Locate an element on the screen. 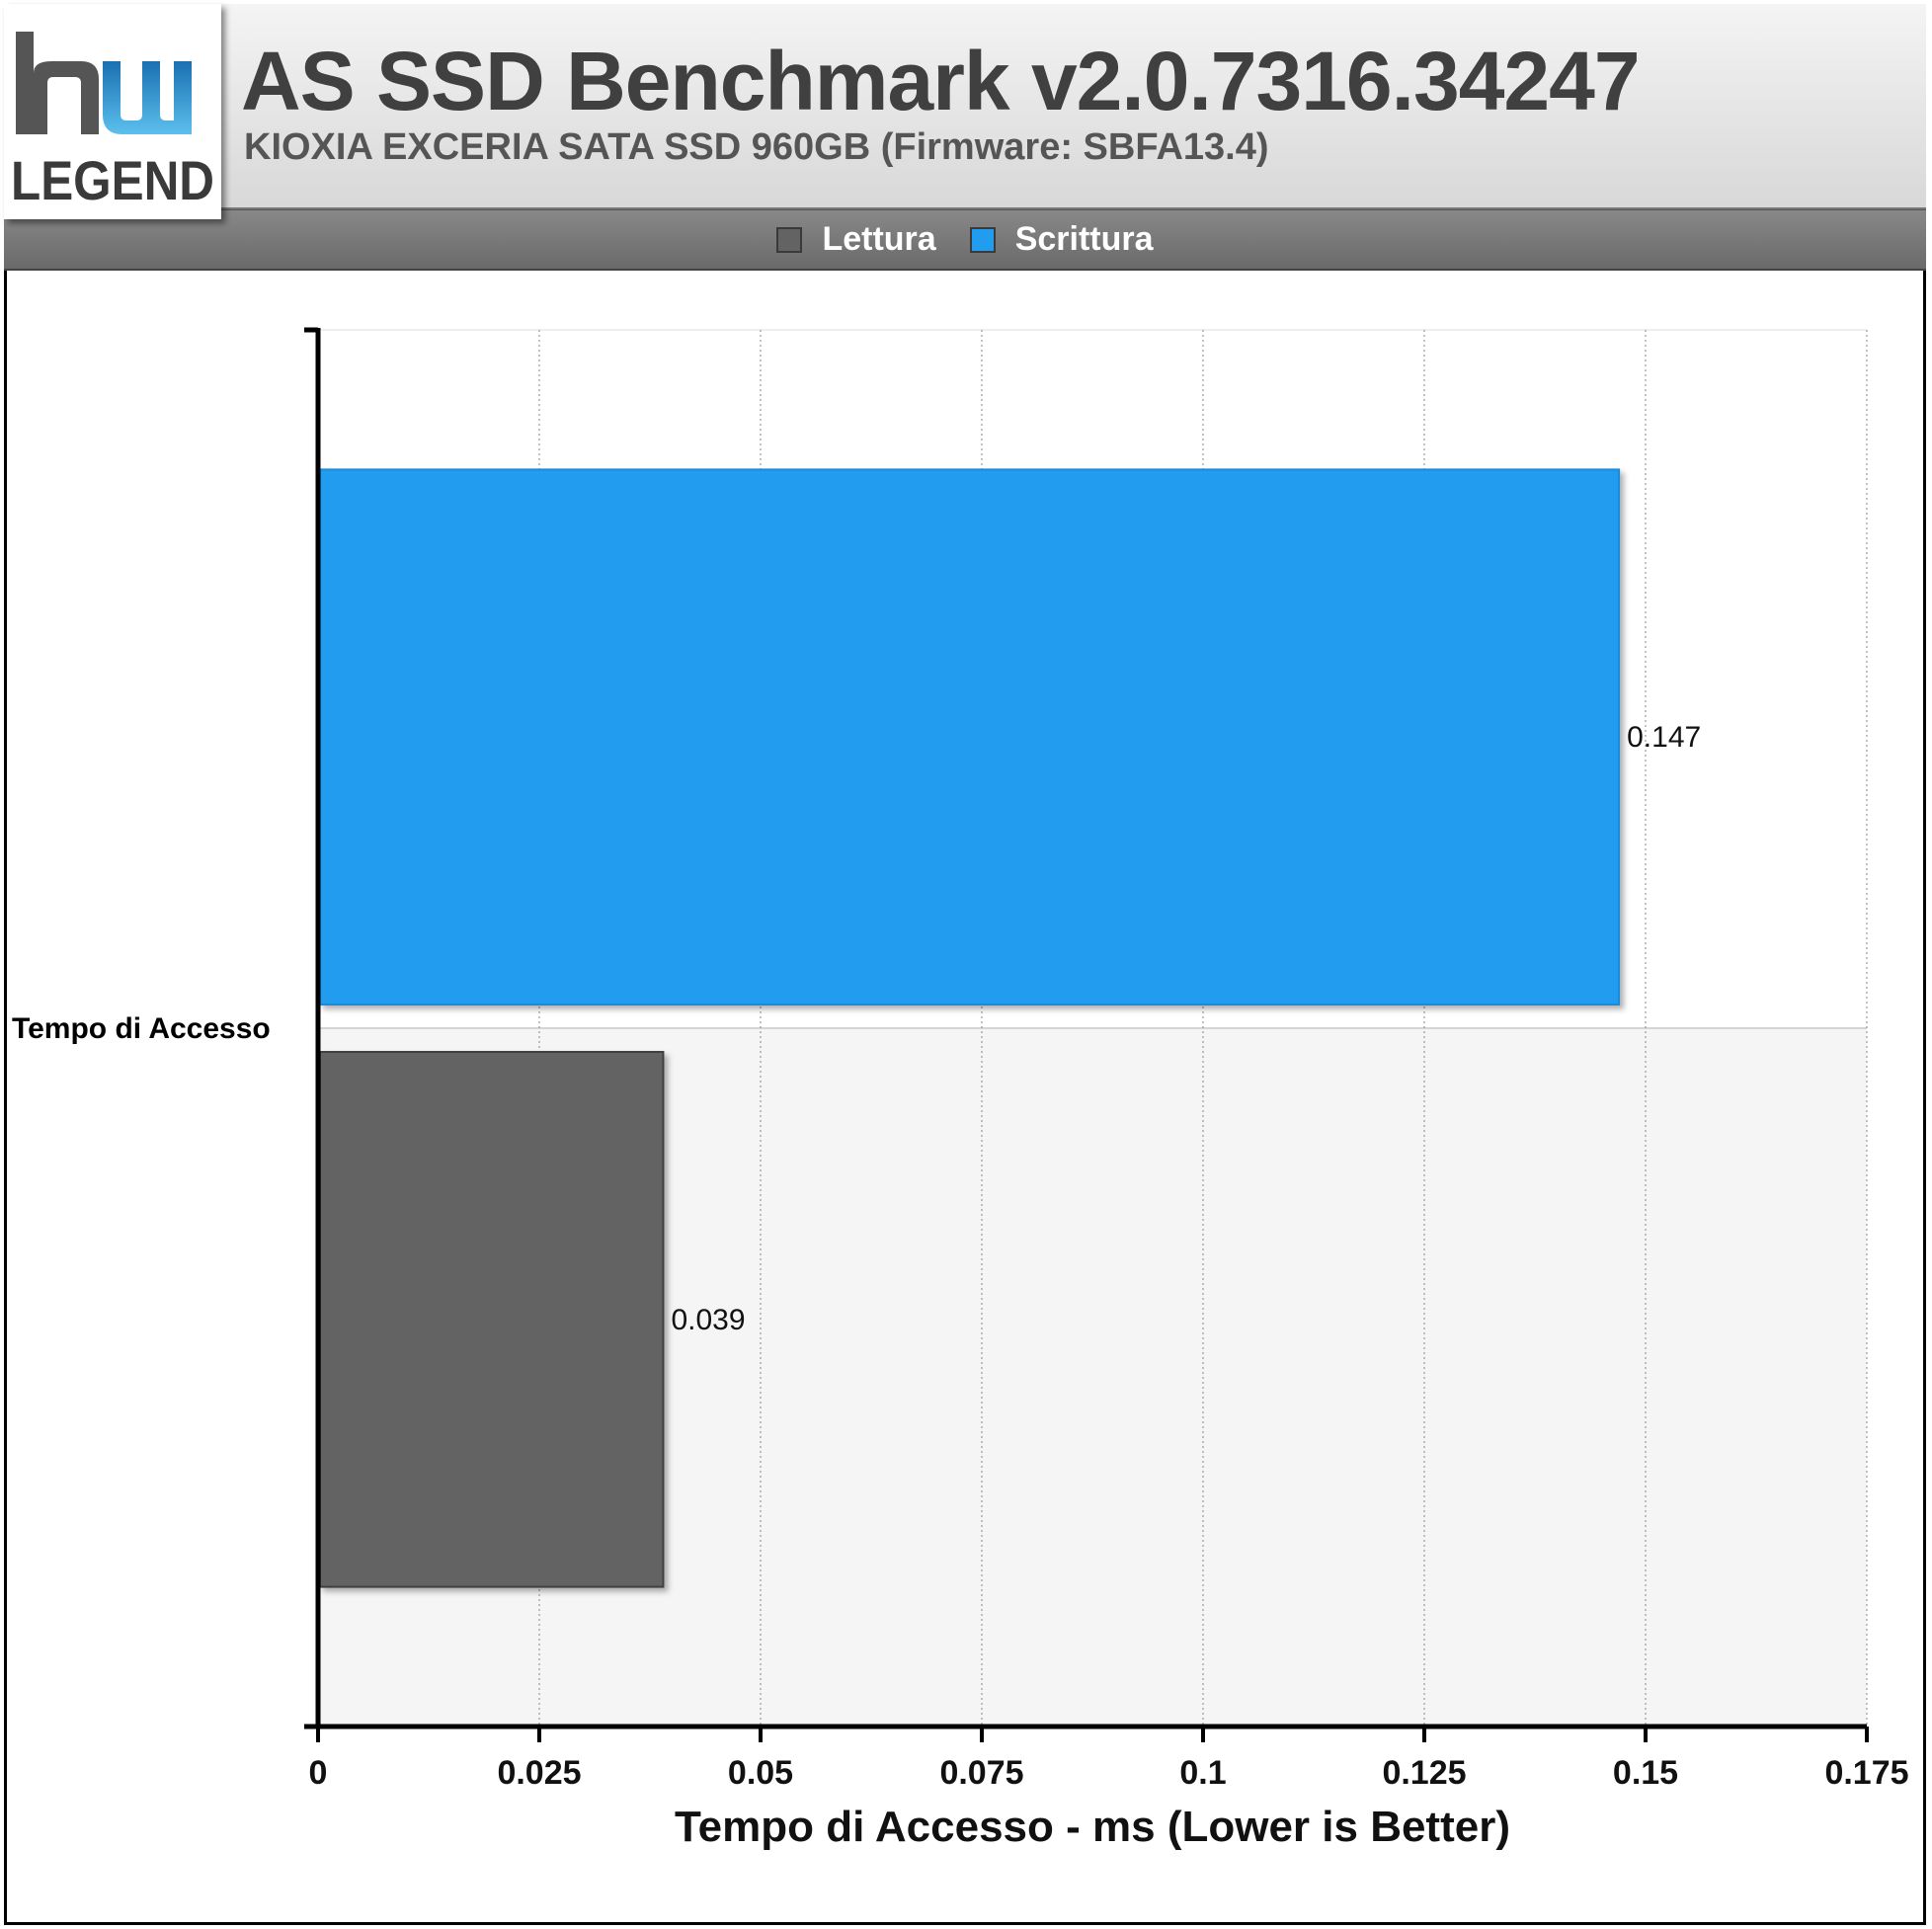 The height and width of the screenshot is (1929, 1932). x-tick-label: 0 is located at coordinates (318, 1773).